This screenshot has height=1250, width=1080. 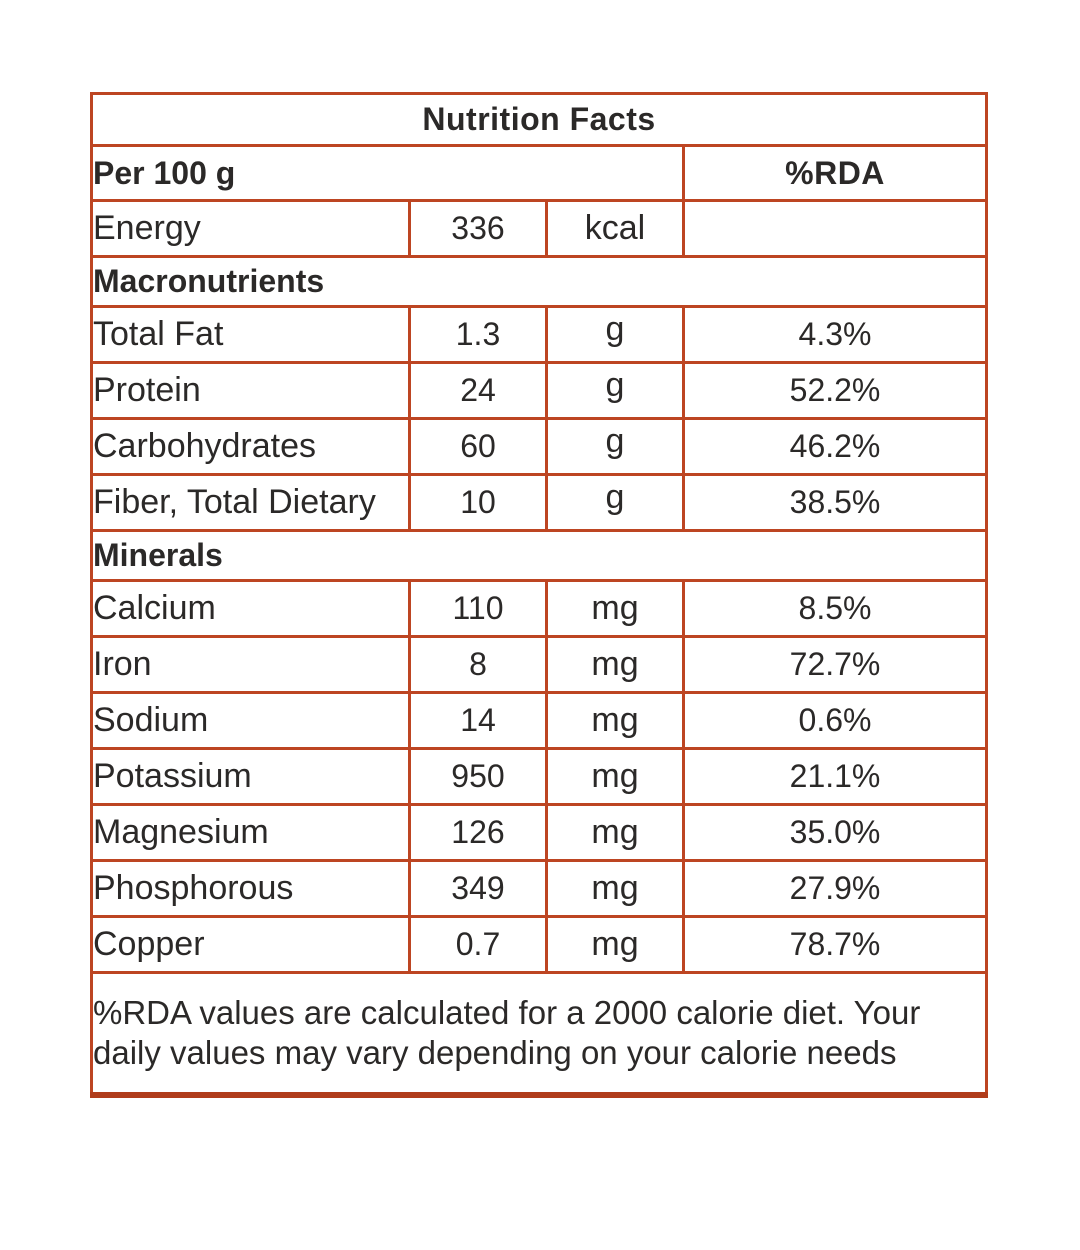 I want to click on total-fat-row: Total Fat 1.3 g 4.3%, so click(x=539, y=334).